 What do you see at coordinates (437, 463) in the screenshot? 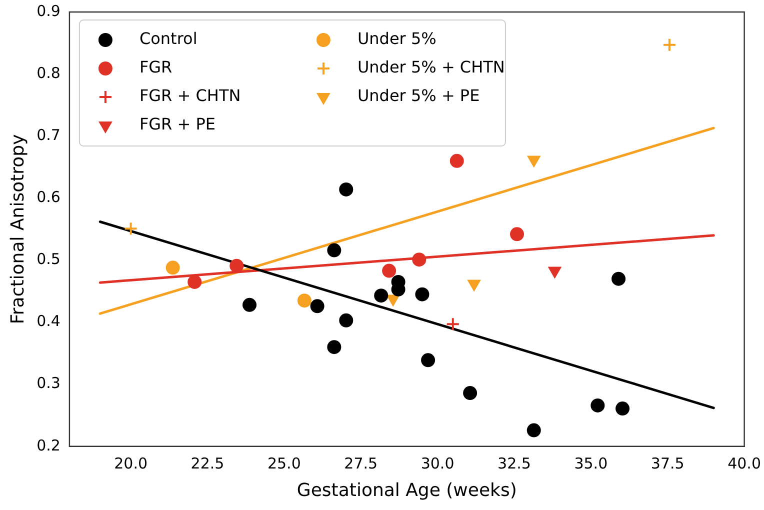
I see `x-tick-label: 30.0` at bounding box center [437, 463].